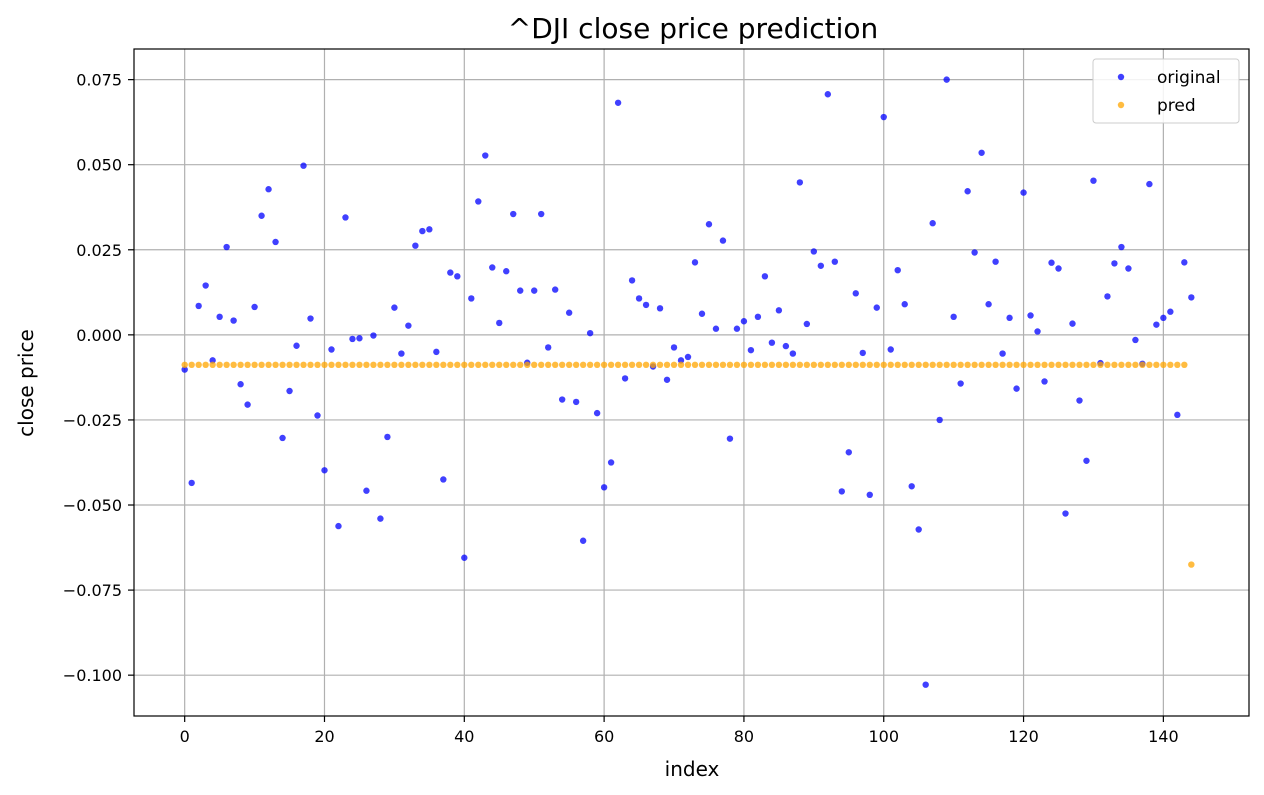  What do you see at coordinates (92, 675) in the screenshot?
I see `y-tick-label: −0.100` at bounding box center [92, 675].